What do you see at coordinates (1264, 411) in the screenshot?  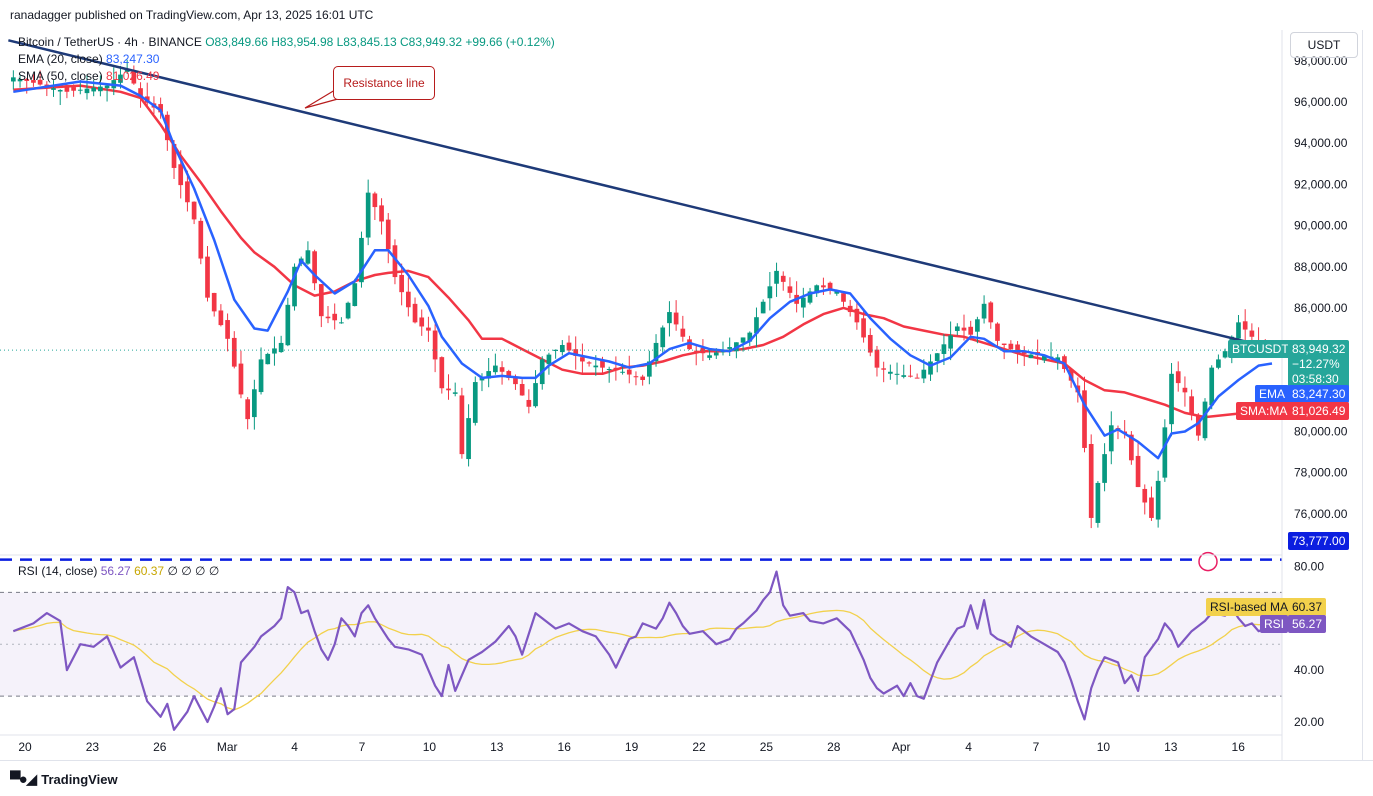 I see `sma-axis-tag: SMA:MA` at bounding box center [1264, 411].